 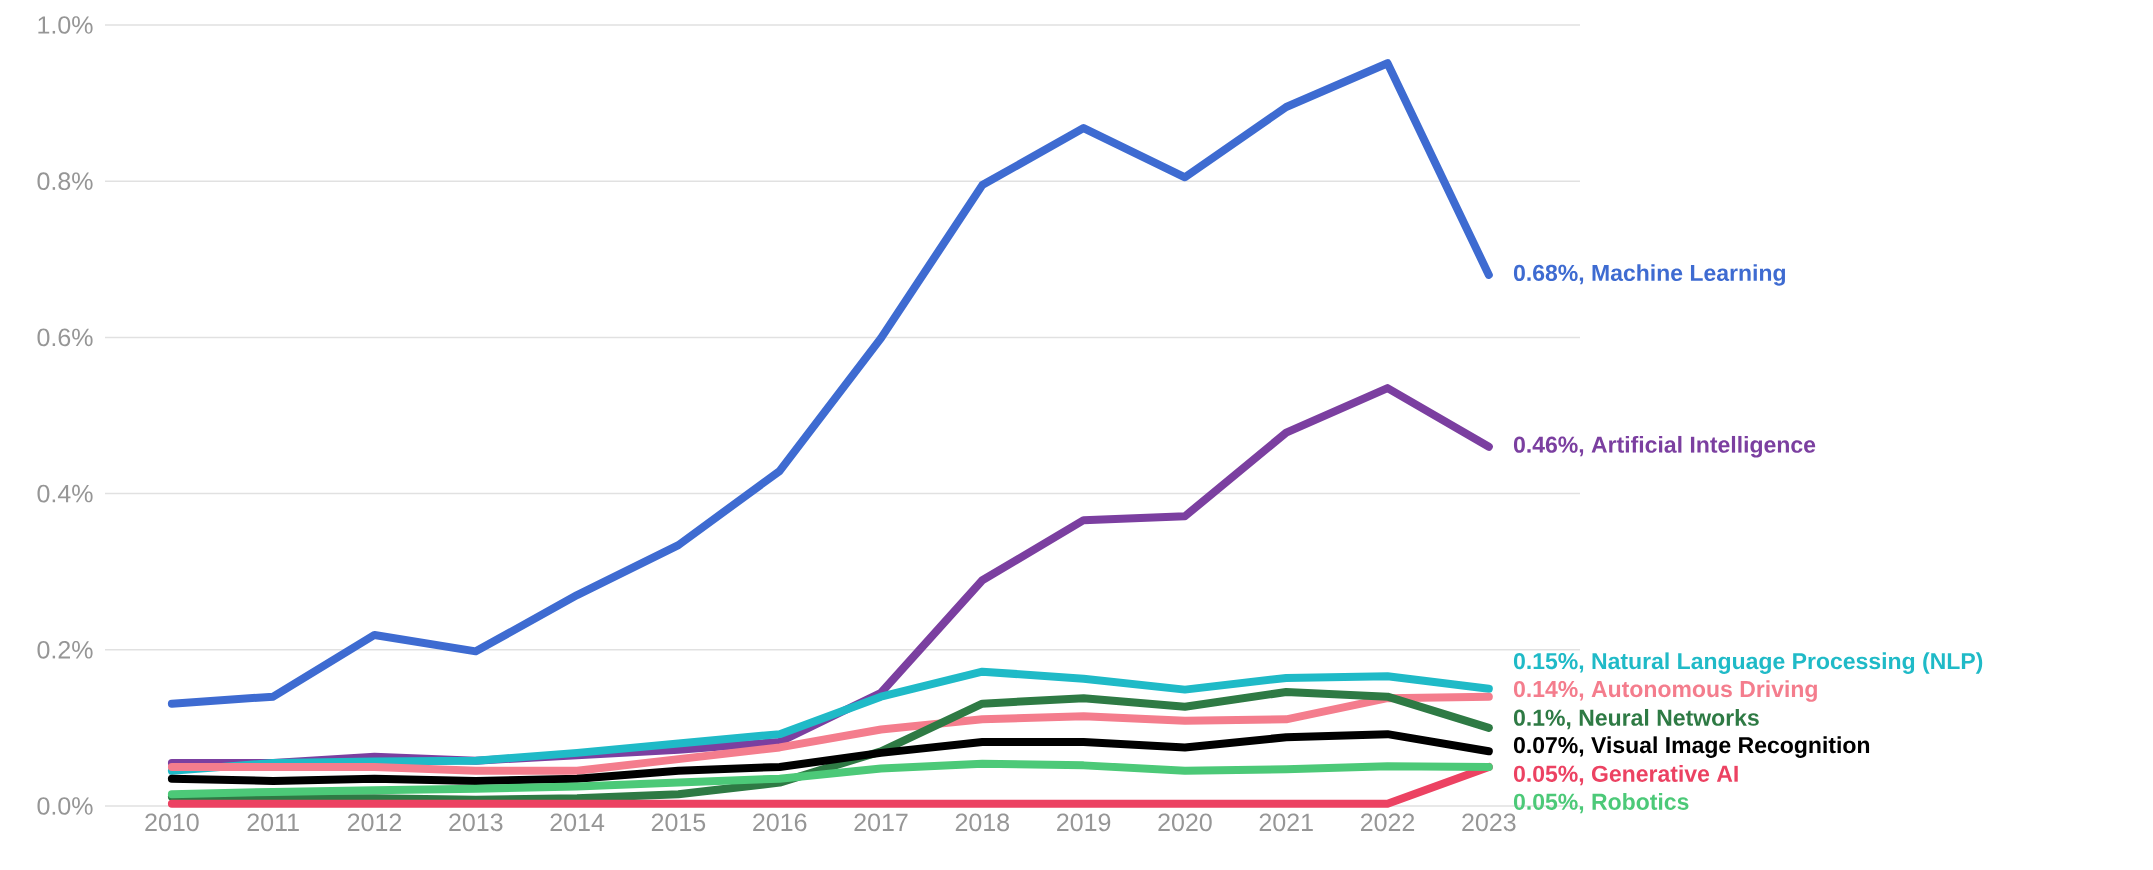 What do you see at coordinates (881, 822) in the screenshot?
I see `x-tick-label: 2017` at bounding box center [881, 822].